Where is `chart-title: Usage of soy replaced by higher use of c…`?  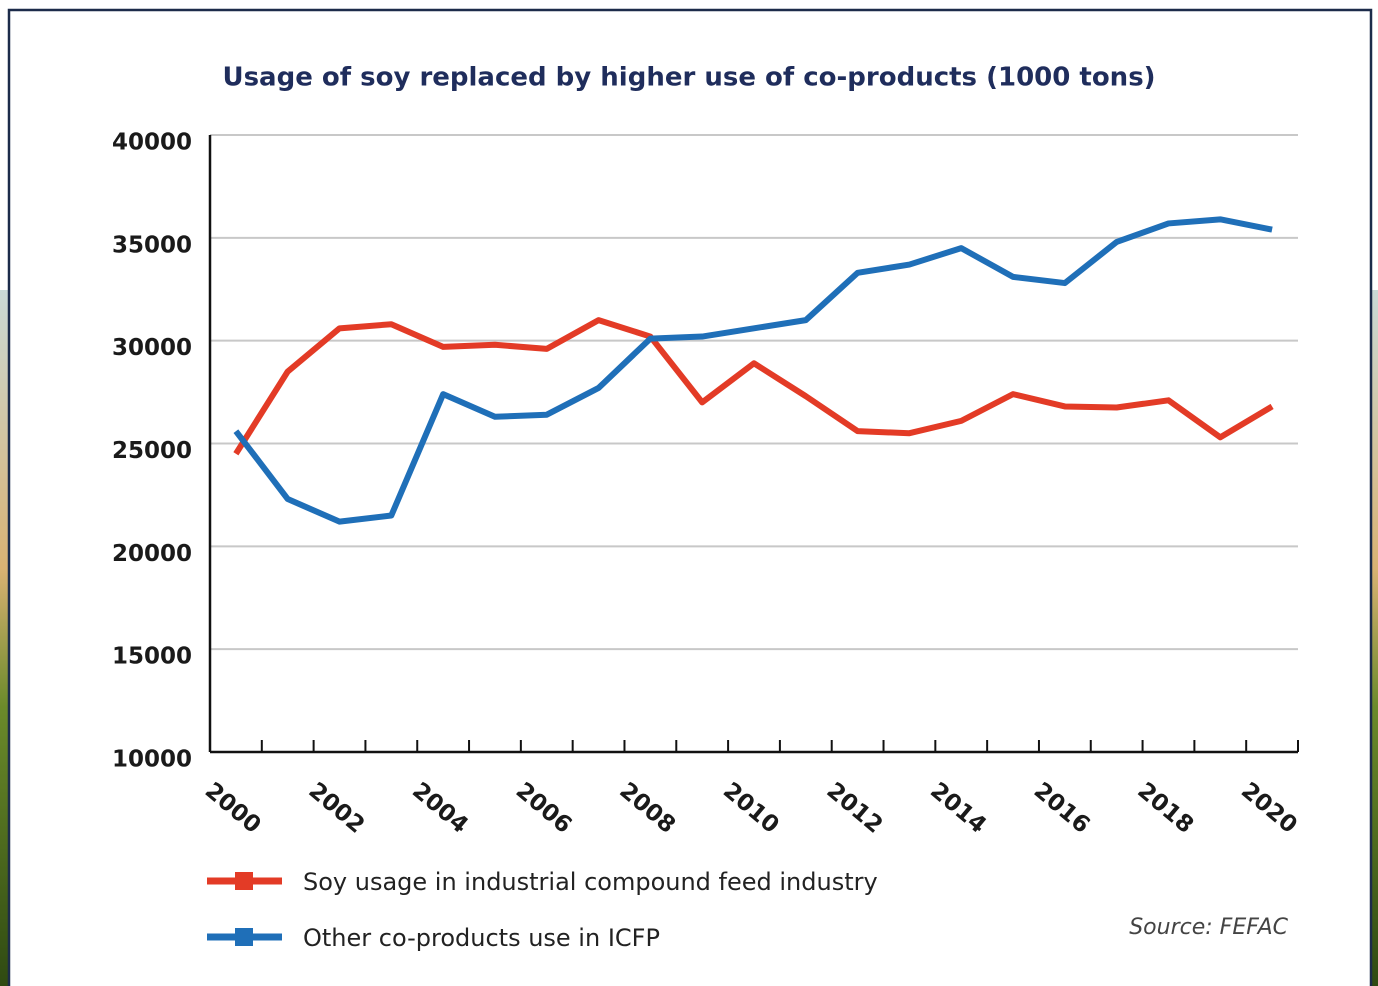 chart-title: Usage of soy replaced by higher use of c… is located at coordinates (688, 78).